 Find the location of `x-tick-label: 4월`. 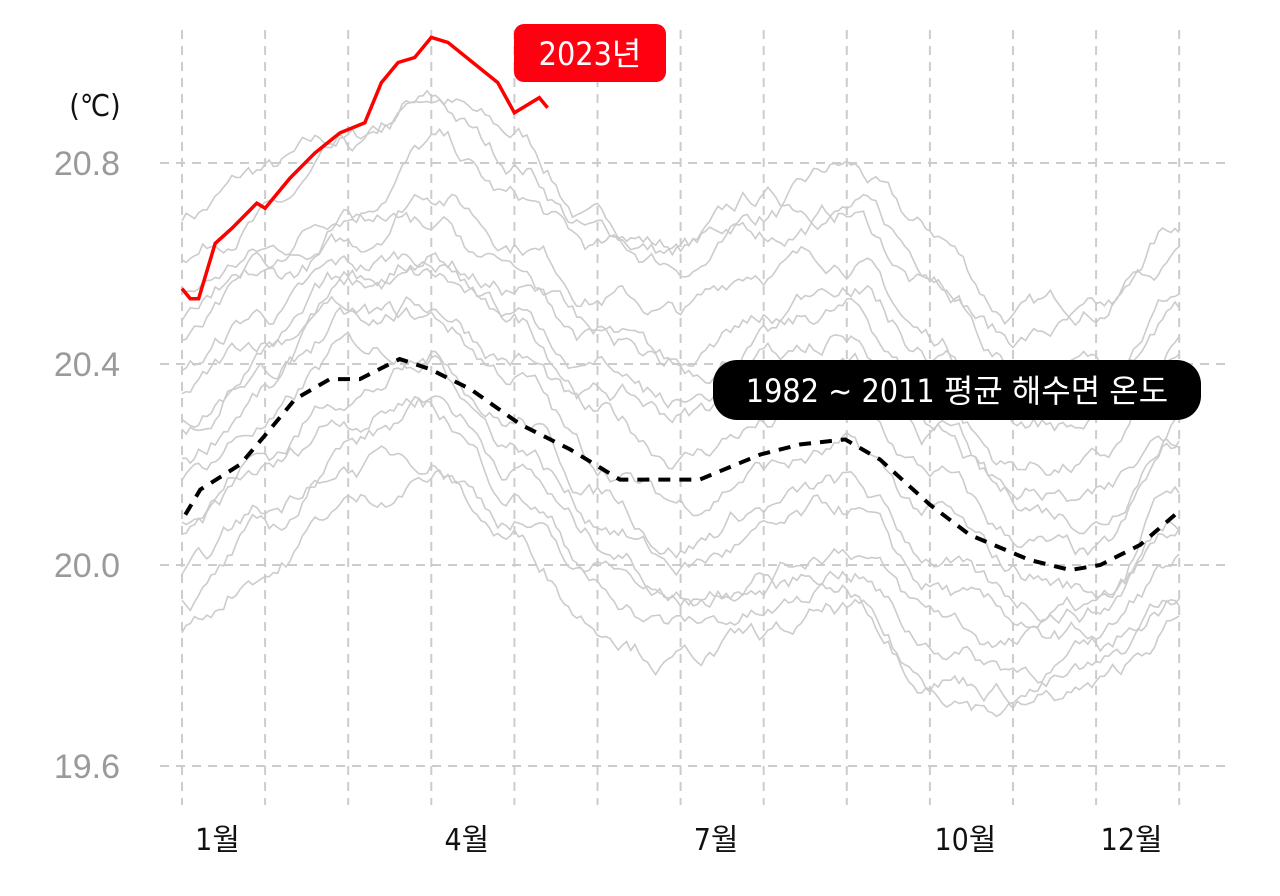

x-tick-label: 4월 is located at coordinates (466, 840).